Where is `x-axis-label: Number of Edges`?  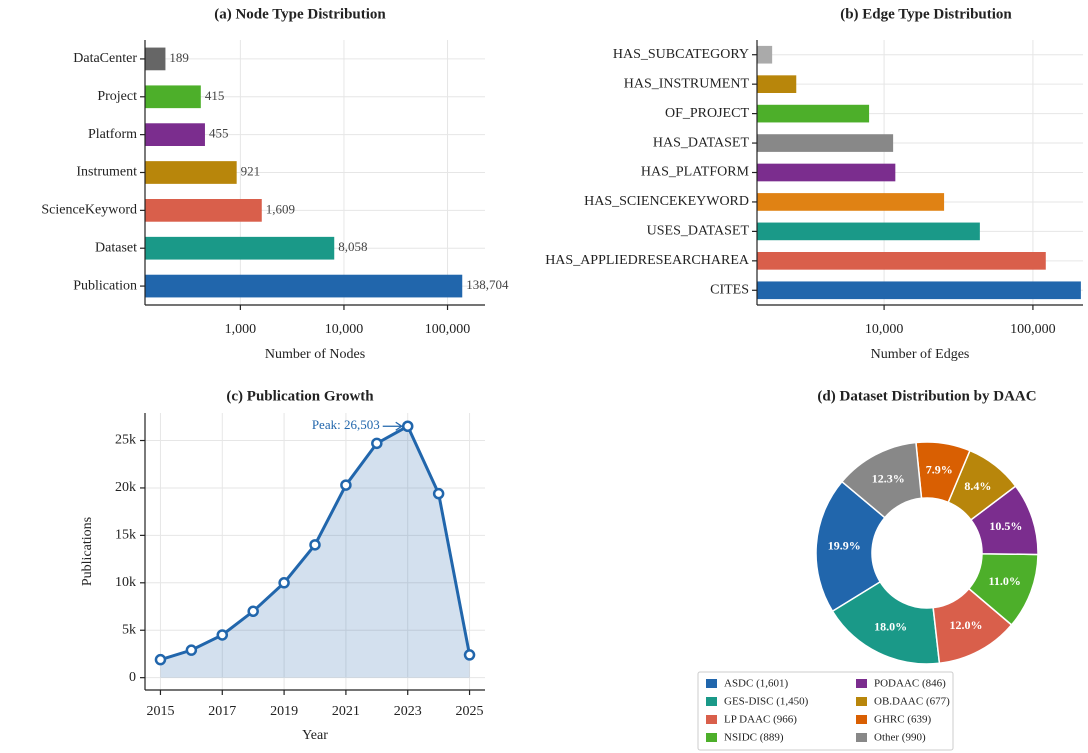 x-axis-label: Number of Edges is located at coordinates (920, 354).